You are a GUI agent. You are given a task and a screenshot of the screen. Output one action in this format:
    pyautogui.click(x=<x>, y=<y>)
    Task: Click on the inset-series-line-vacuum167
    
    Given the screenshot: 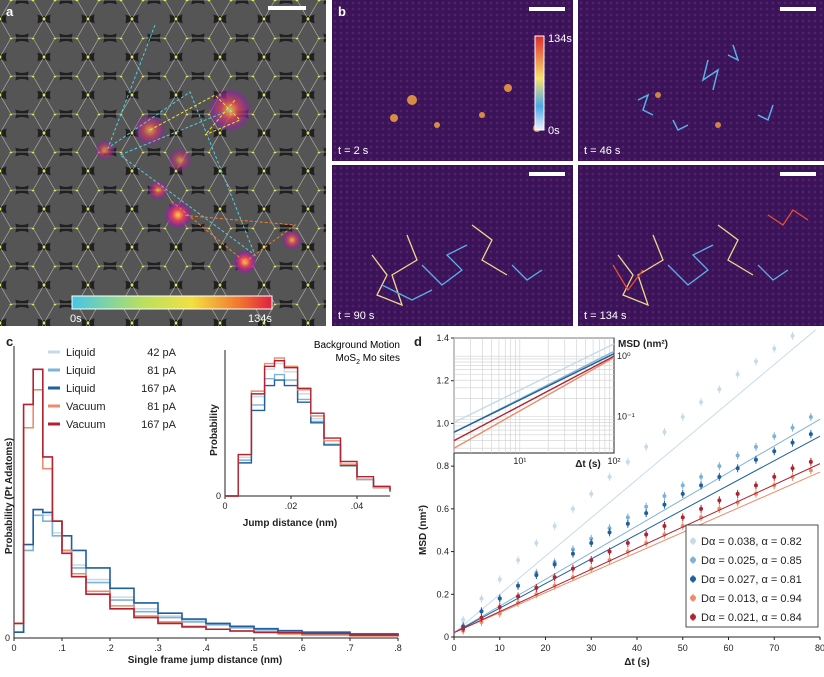 What is the action you would take?
    pyautogui.click(x=308, y=428)
    